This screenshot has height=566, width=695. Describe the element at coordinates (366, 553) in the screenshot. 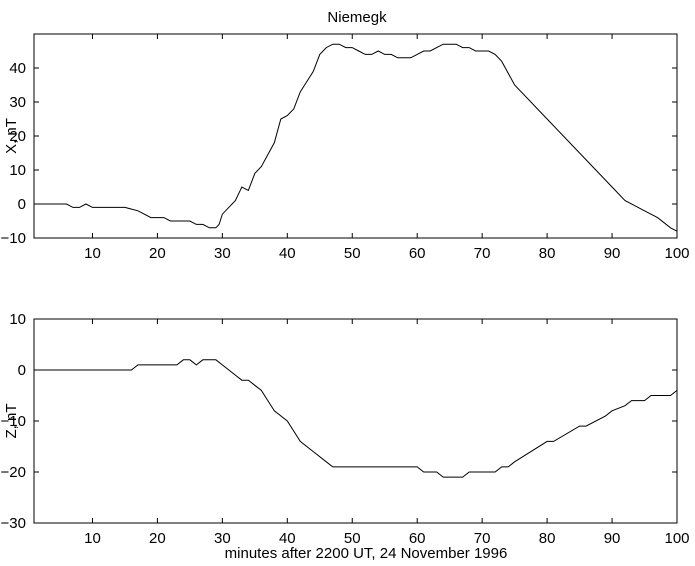

I see `x-axis-label: minutes after 2200 UT, 24 November 1996` at that location.